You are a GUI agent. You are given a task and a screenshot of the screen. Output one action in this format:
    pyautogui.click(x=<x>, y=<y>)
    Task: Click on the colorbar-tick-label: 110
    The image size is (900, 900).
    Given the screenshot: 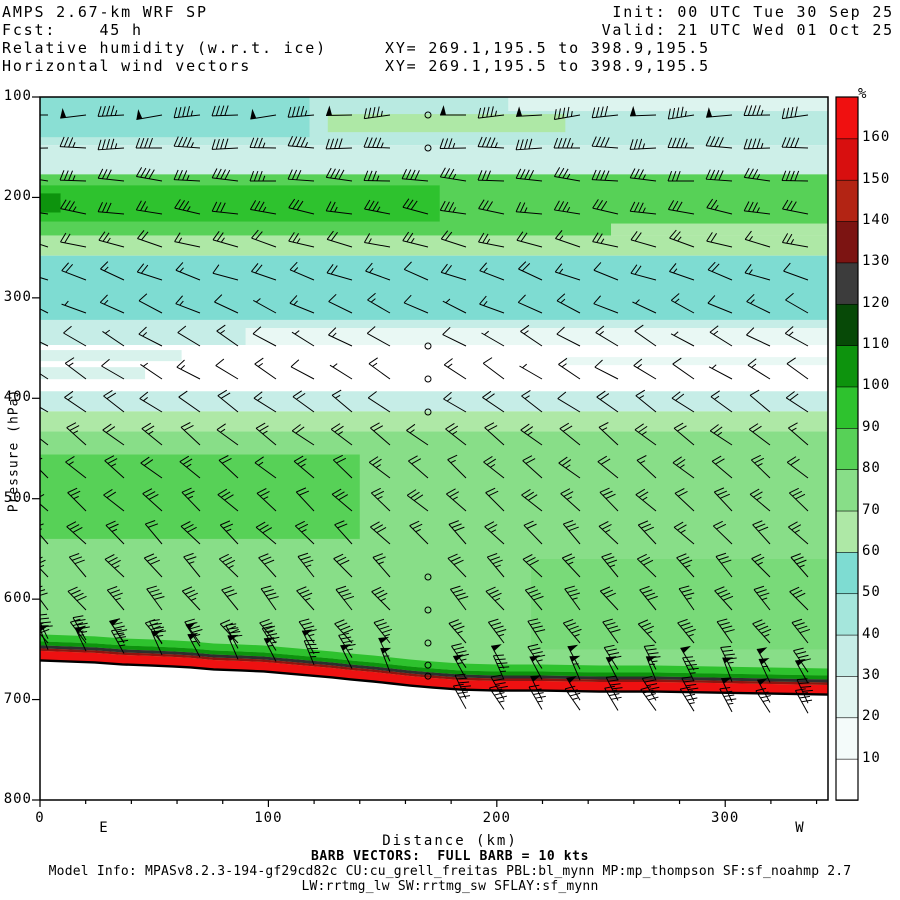 What is the action you would take?
    pyautogui.click(x=876, y=344)
    